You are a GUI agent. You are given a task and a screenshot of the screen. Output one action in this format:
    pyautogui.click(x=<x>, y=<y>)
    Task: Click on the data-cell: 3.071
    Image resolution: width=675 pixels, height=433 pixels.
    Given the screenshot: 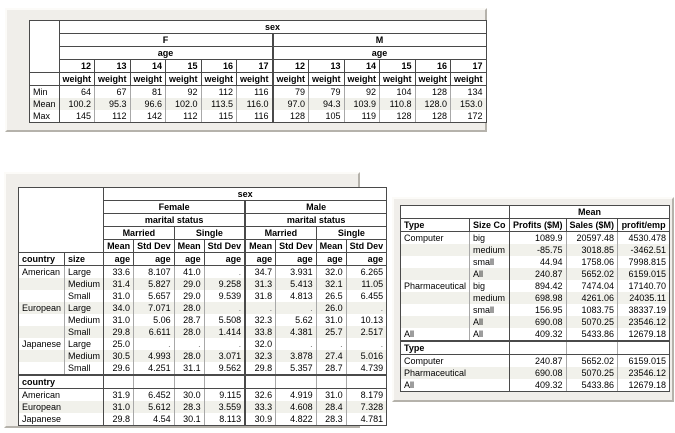 What is the action you would take?
    pyautogui.click(x=225, y=356)
    